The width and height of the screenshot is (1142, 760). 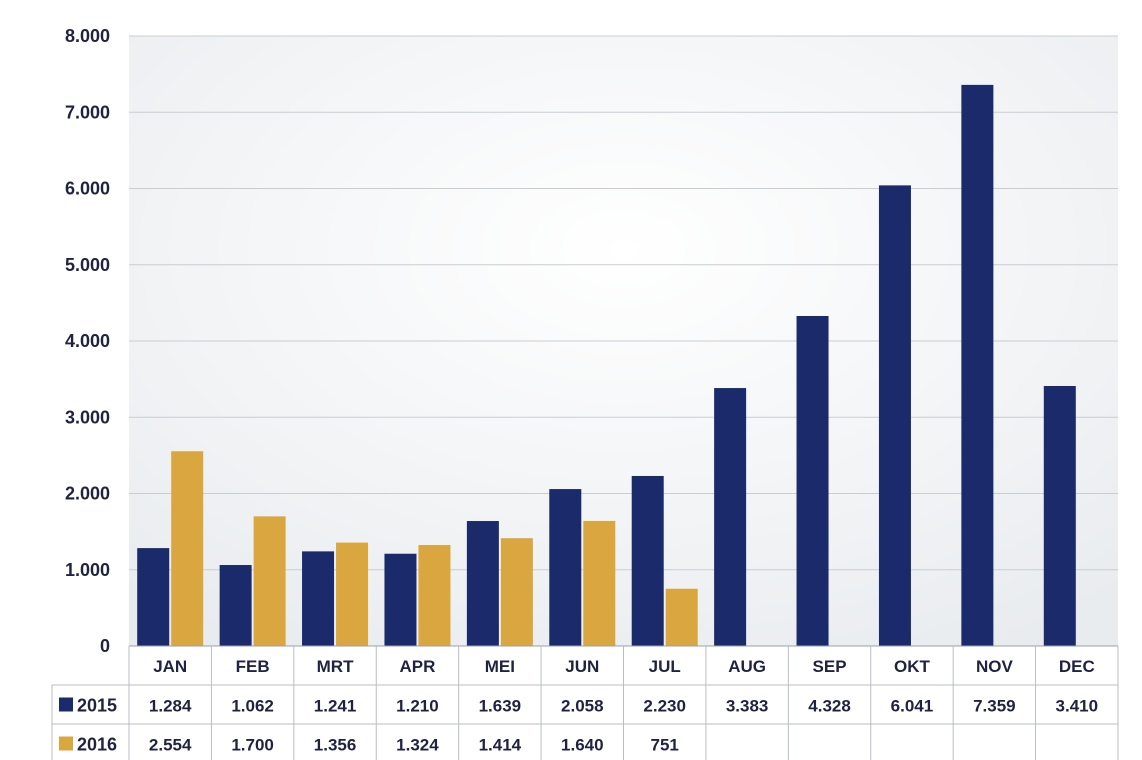 I want to click on data-label-2015: 2.058, so click(x=582, y=706).